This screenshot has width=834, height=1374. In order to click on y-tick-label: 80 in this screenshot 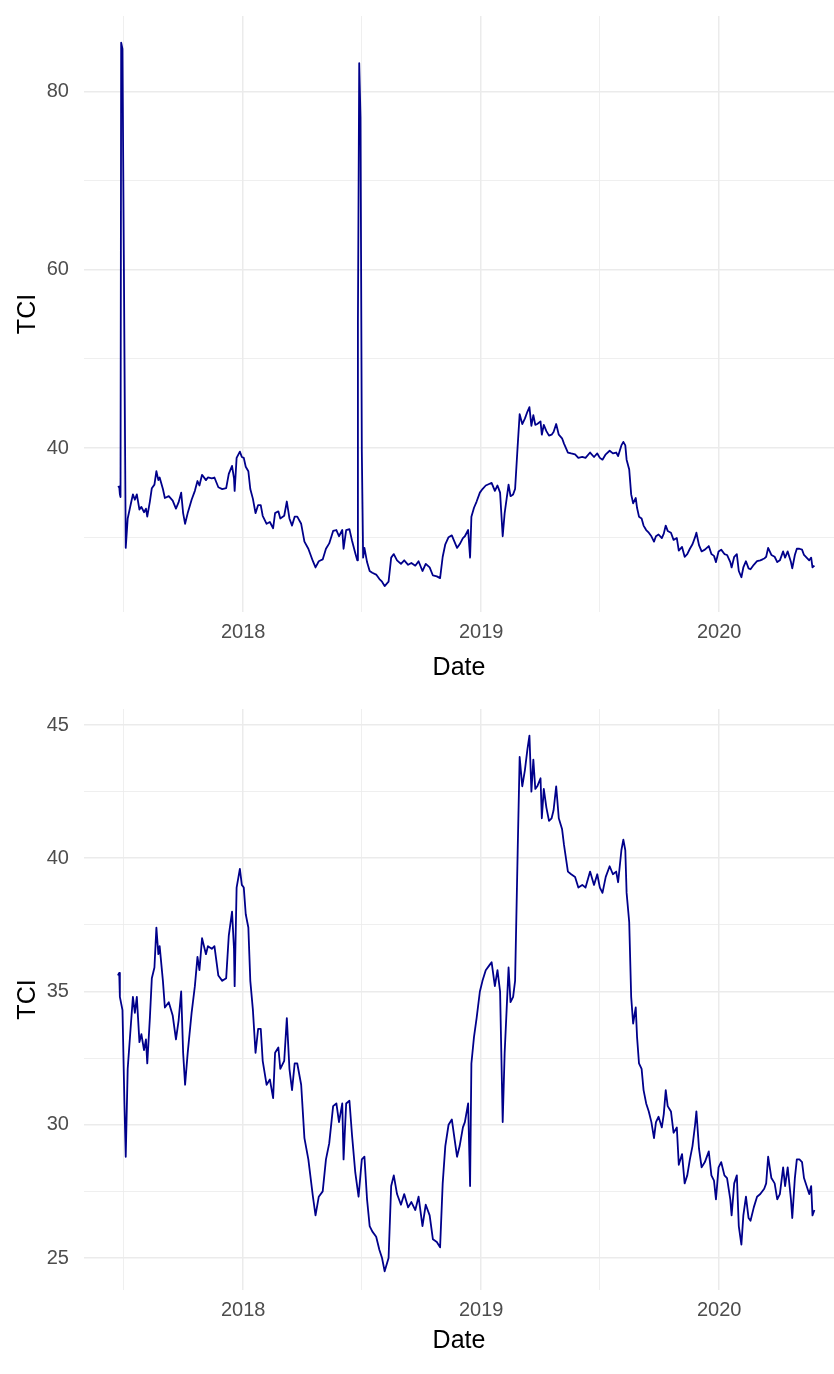, I will do `click(57, 90)`.